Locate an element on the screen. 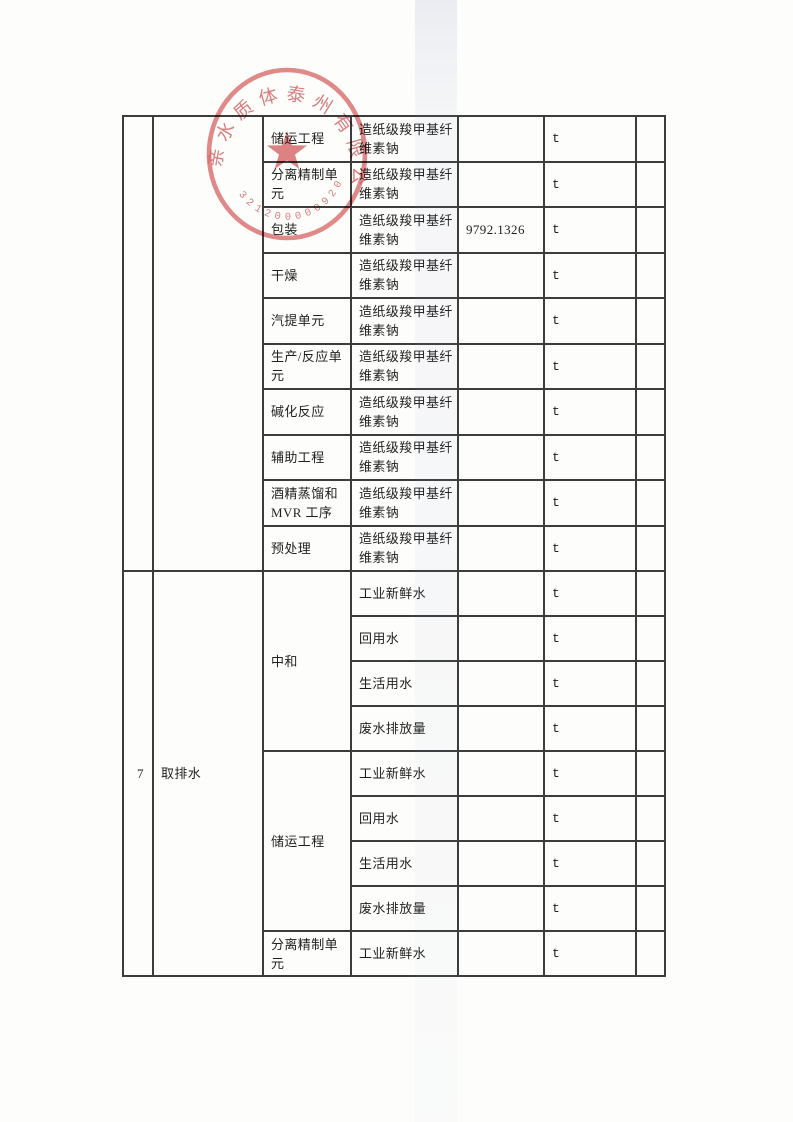 This screenshot has width=793, height=1122. process-unit-cell: 生产/反应单元 is located at coordinates (307, 366).